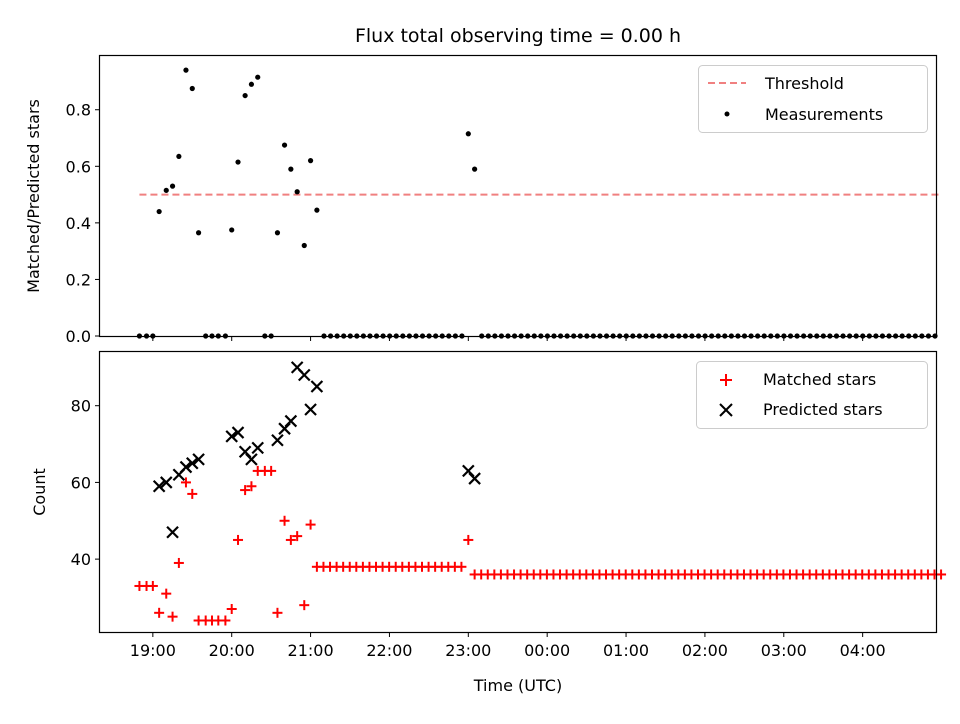 The width and height of the screenshot is (960, 724). What do you see at coordinates (819, 379) in the screenshot?
I see `legend-matched-label: Matched stars` at bounding box center [819, 379].